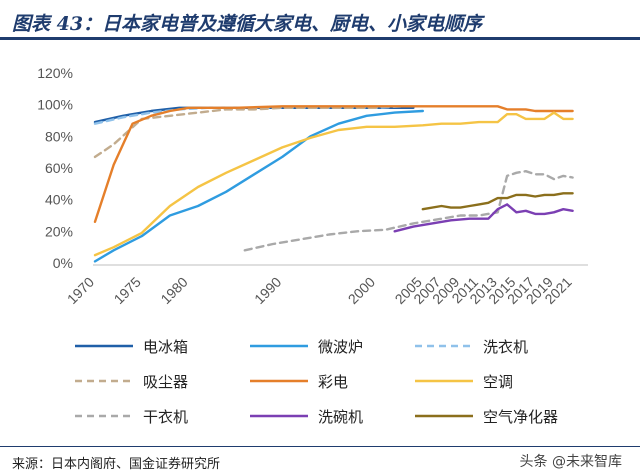  Describe the element at coordinates (267, 290) in the screenshot. I see `x-tick-label: 1990` at that location.